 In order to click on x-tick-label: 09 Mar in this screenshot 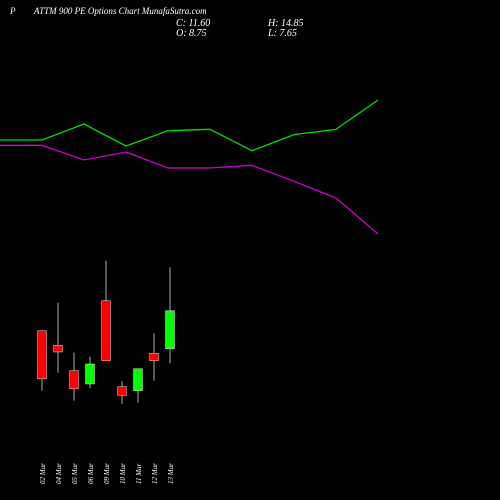, I will do `click(107, 473)`.